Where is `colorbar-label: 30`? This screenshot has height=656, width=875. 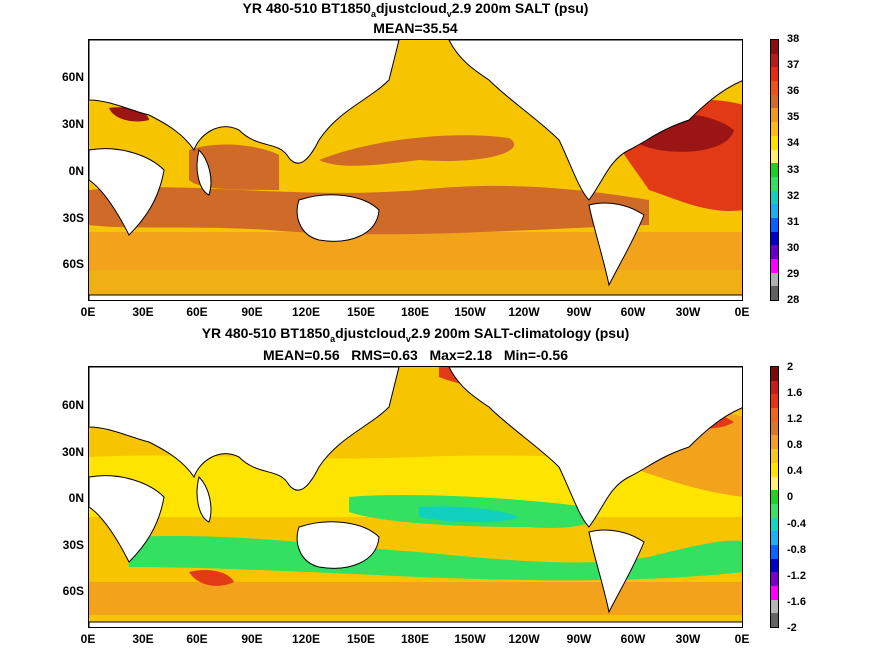 colorbar-label: 30 is located at coordinates (793, 248).